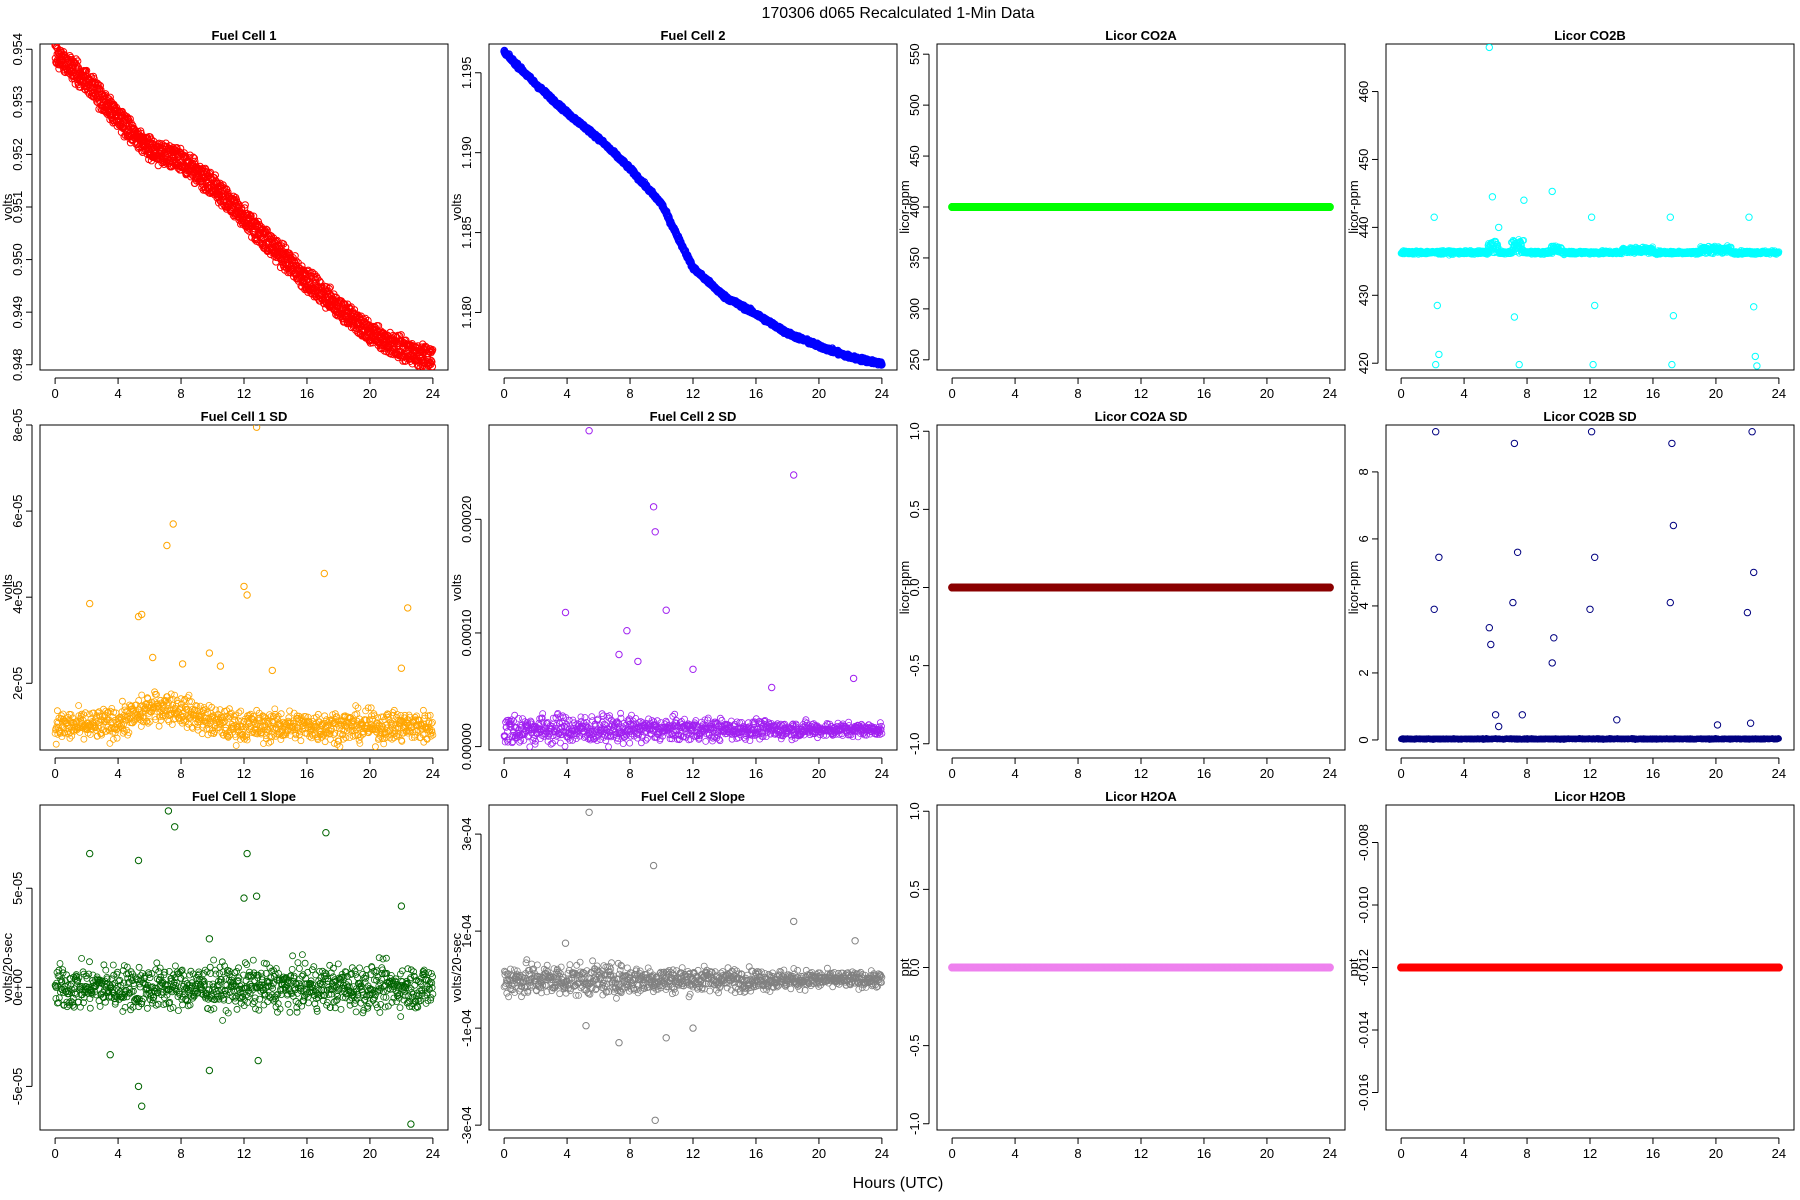 Image resolution: width=1800 pixels, height=1200 pixels. What do you see at coordinates (466, 152) in the screenshot?
I see `y-tick-label: 1.190` at bounding box center [466, 152].